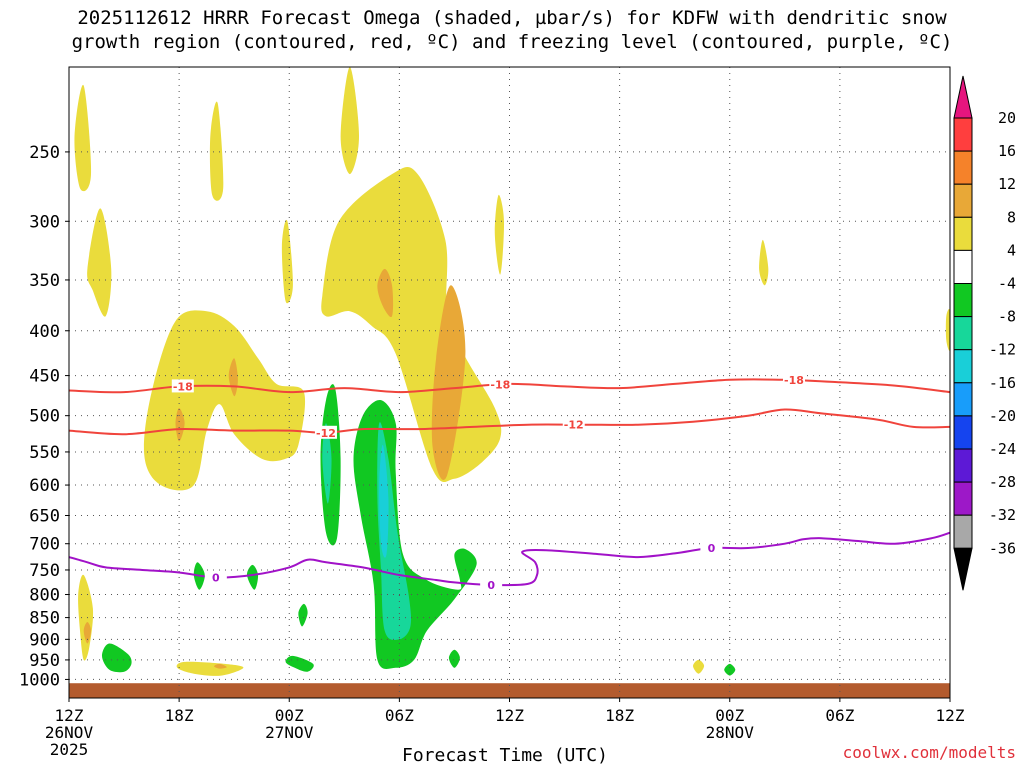 This screenshot has height=768, width=1024. Describe the element at coordinates (44, 640) in the screenshot. I see `y-tick-label: 900` at that location.